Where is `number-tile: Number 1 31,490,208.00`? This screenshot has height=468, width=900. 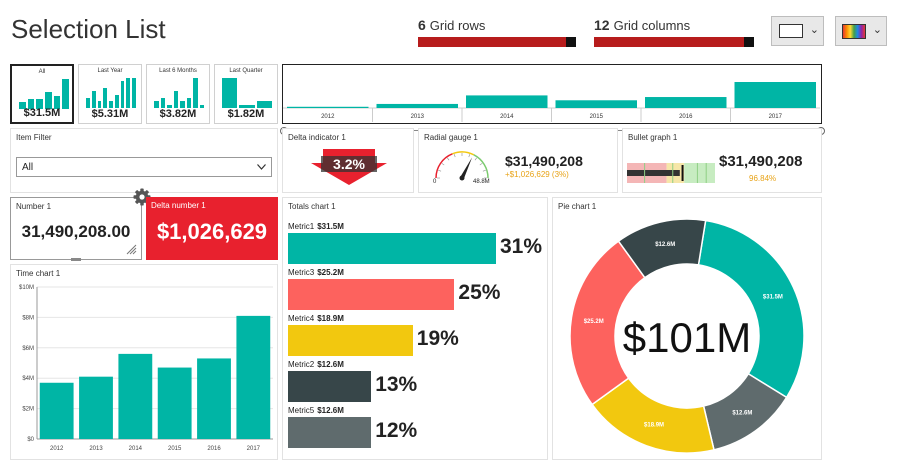
number-tile: Number 1 31,490,208.00 is located at coordinates (76, 229).